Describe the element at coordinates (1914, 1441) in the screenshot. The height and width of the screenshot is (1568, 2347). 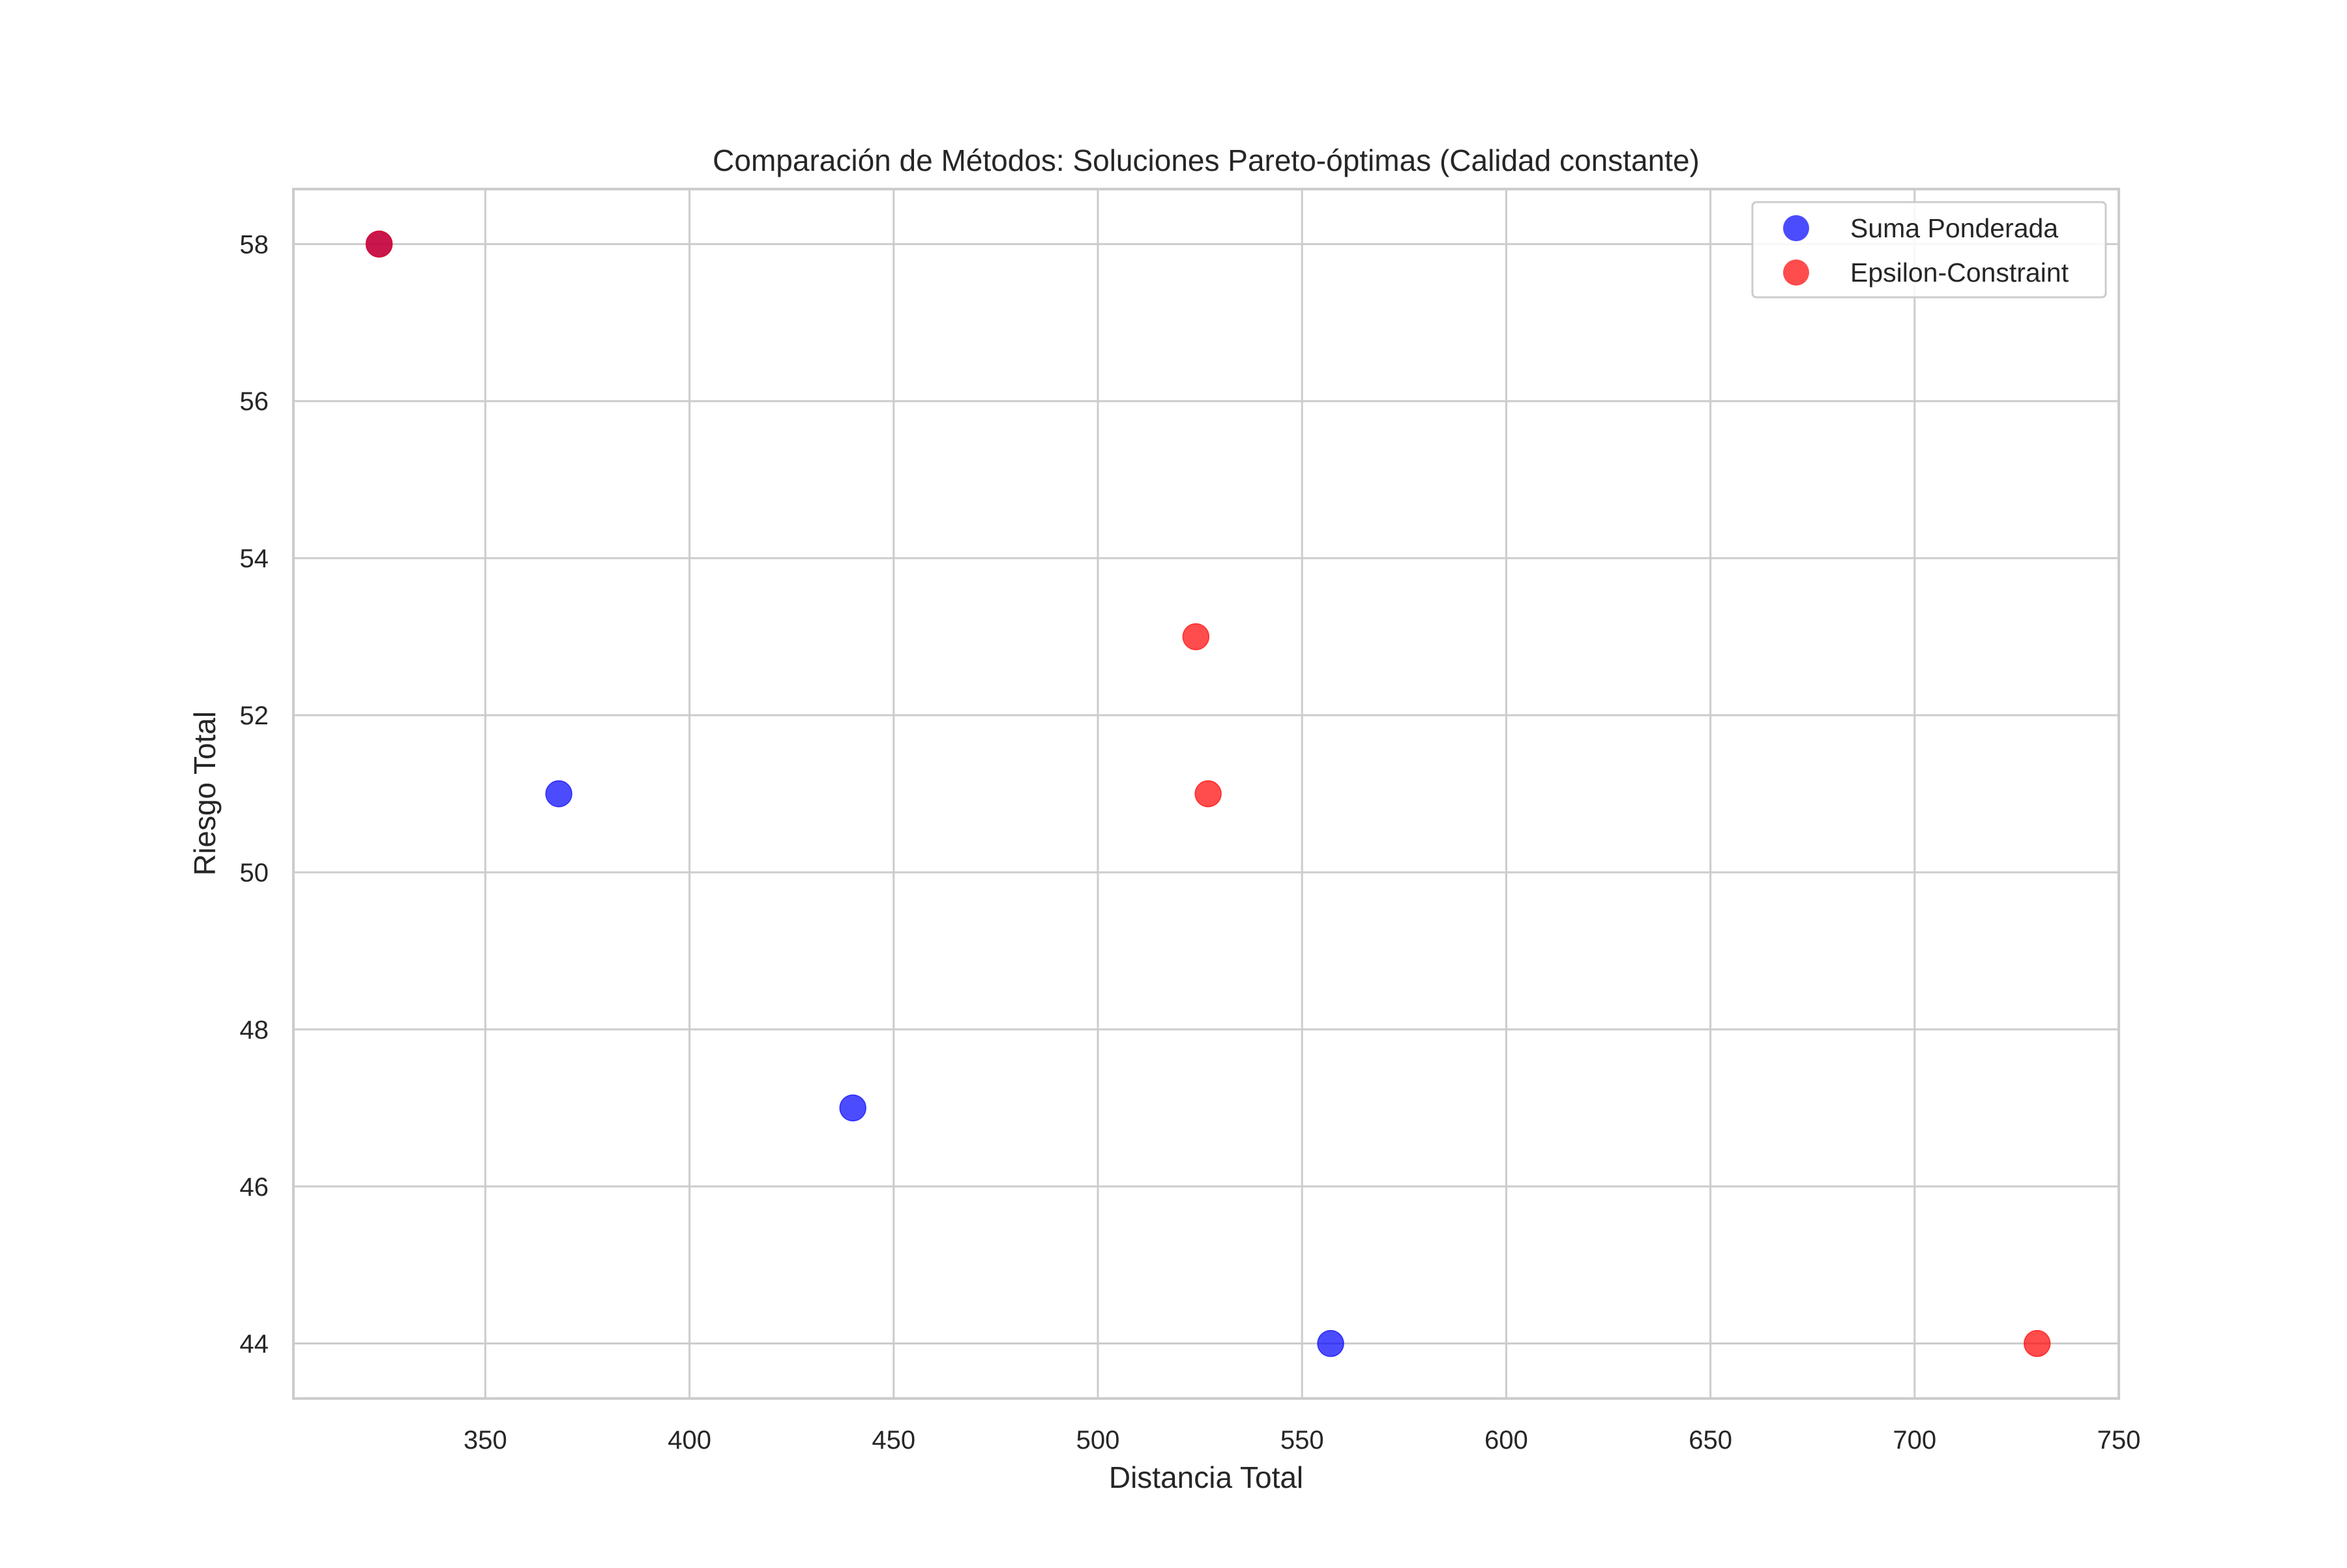
I see `x-tick-label-700: 700` at that location.